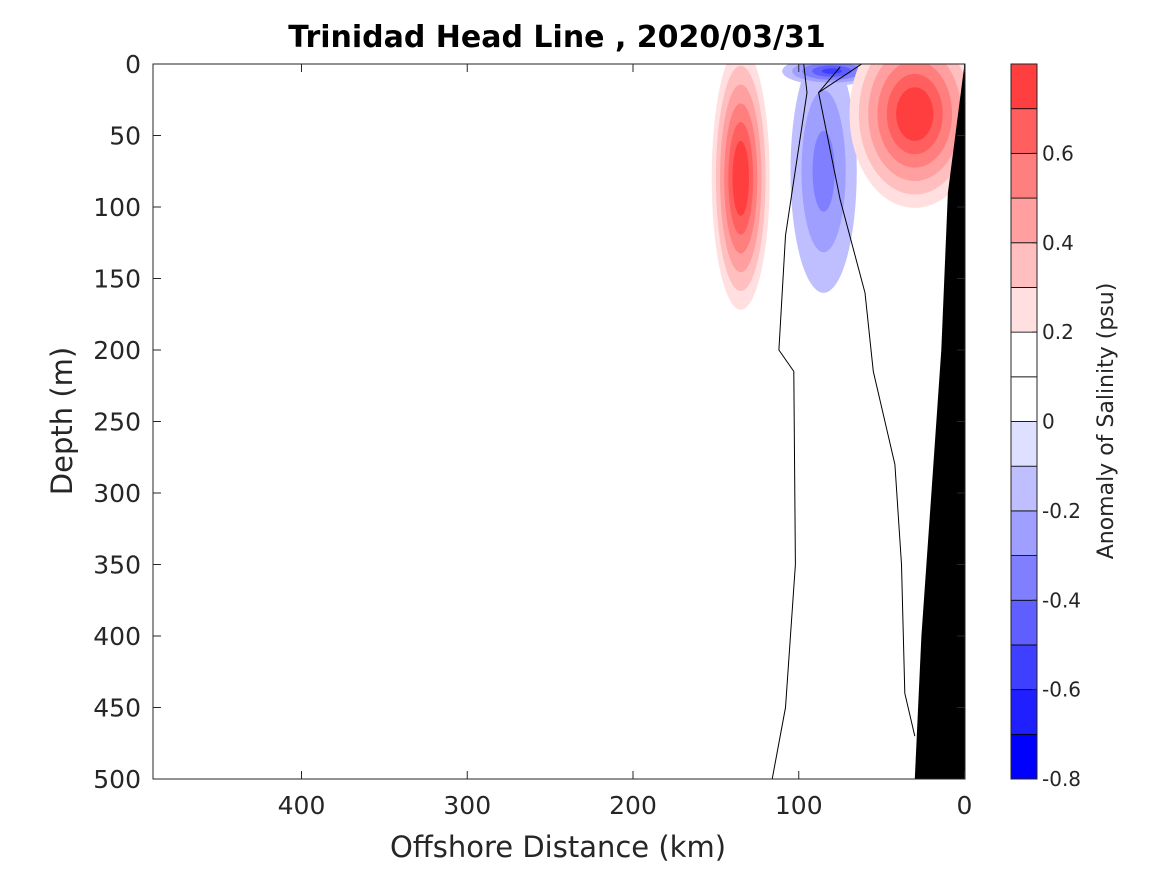 The width and height of the screenshot is (1167, 875). I want to click on colorbar-ticks: -0.8 -0.6 -0.4 -0.2 0 0.2 0.4 0.6, so click(1056, 466).